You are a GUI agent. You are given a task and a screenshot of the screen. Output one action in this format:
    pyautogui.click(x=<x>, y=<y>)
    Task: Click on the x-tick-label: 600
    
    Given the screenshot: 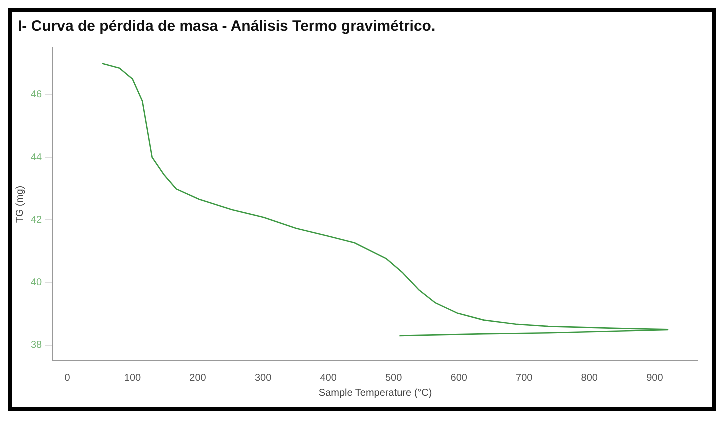 What is the action you would take?
    pyautogui.click(x=459, y=378)
    